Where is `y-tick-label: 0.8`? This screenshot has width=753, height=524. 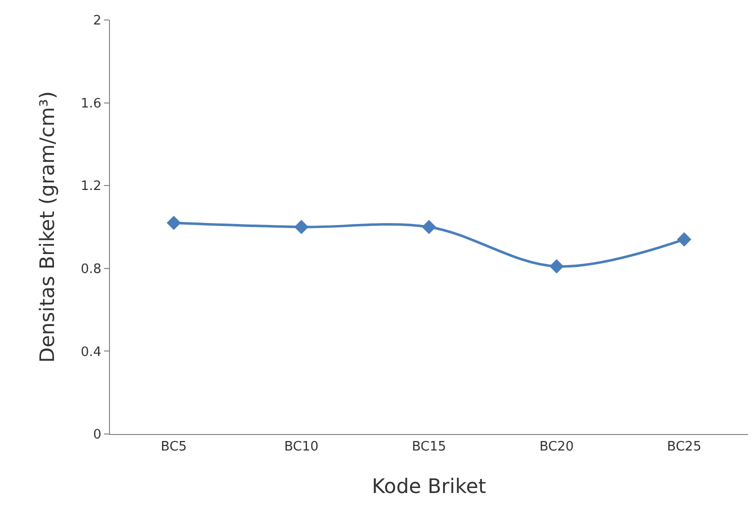
y-tick-label: 0.8 is located at coordinates (91, 269).